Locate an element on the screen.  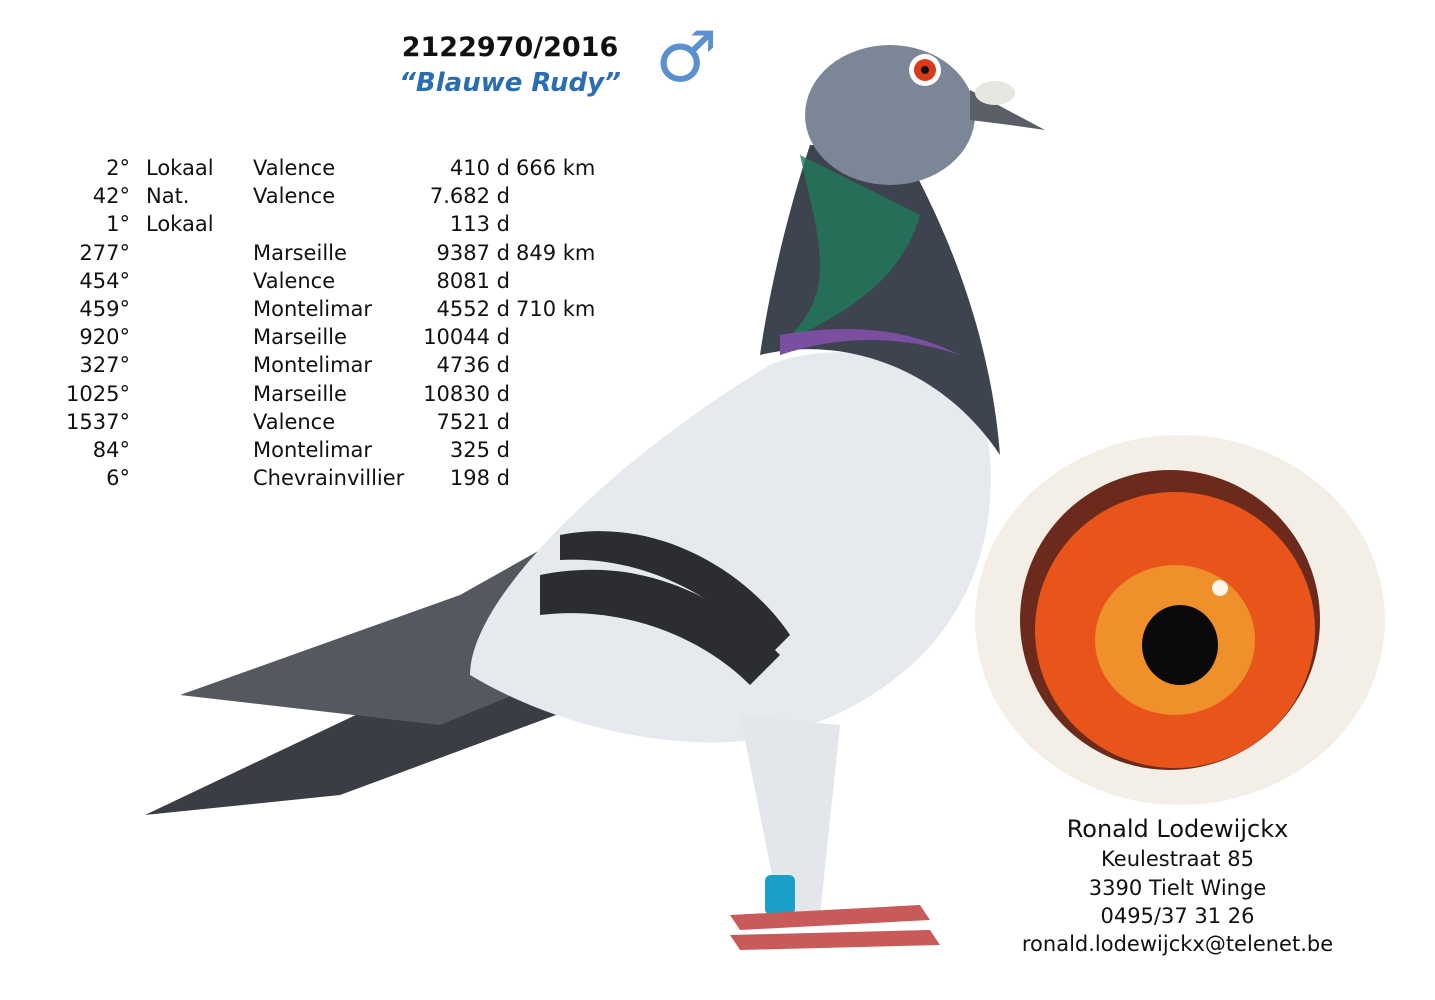
result-rank: 277° is located at coordinates (104, 252).